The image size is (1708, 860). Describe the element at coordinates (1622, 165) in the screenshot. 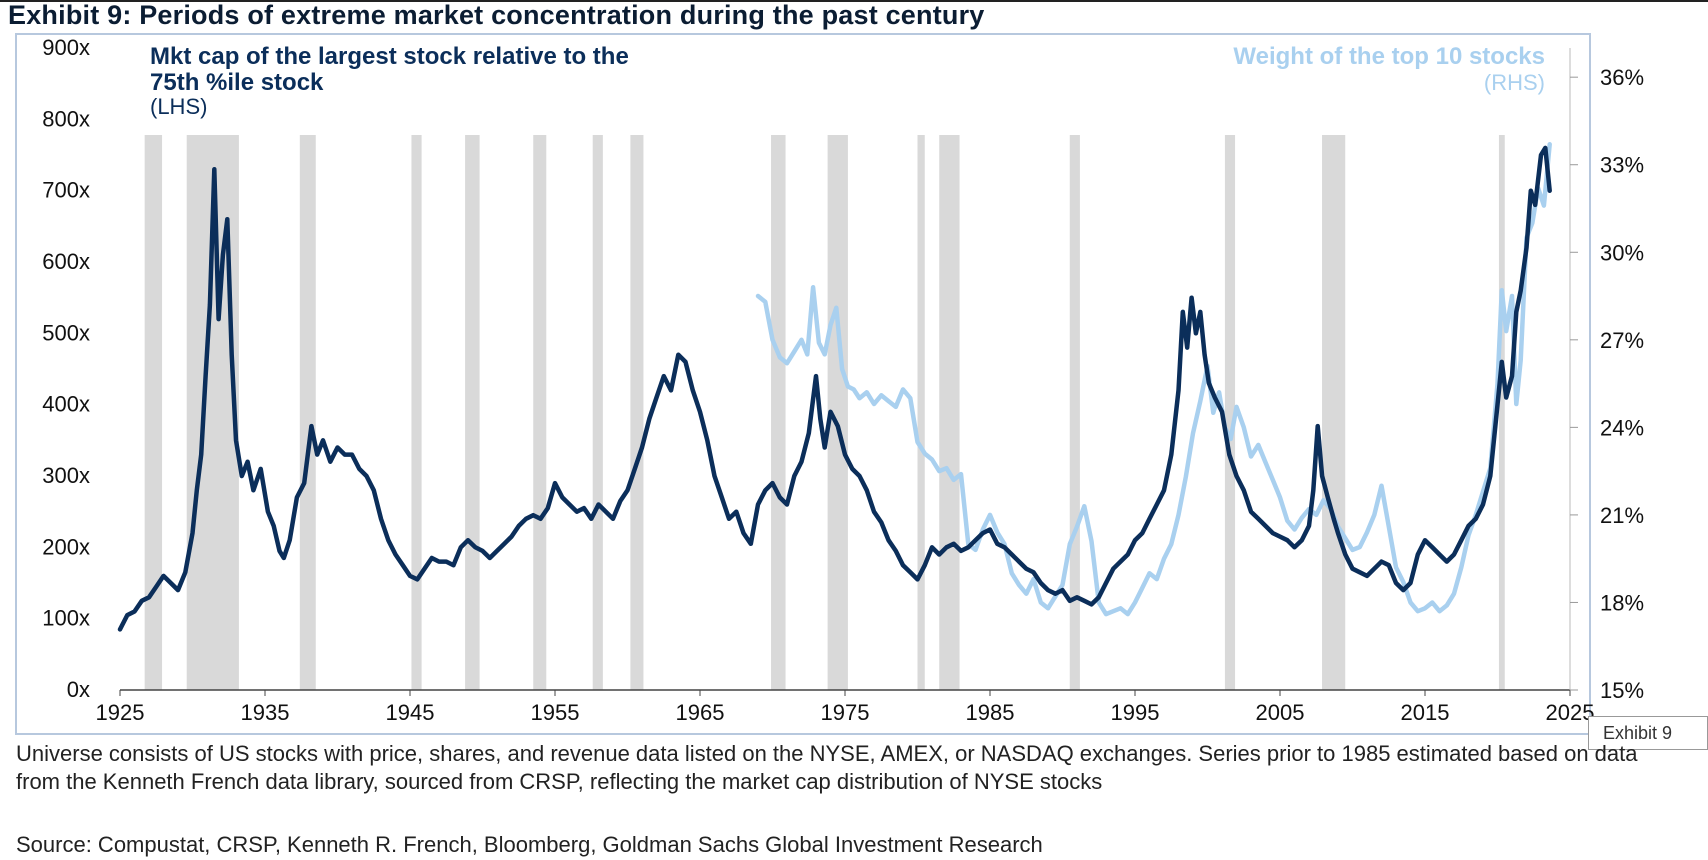

I see `y-right-tick-label: 33%` at that location.